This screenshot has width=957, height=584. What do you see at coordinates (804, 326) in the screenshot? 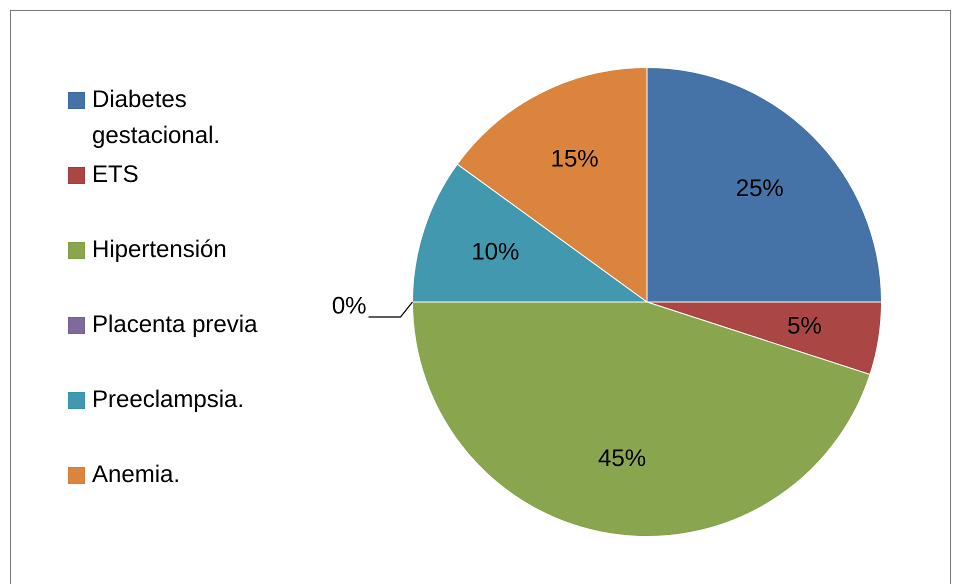
I see `data-label: 5%` at bounding box center [804, 326].